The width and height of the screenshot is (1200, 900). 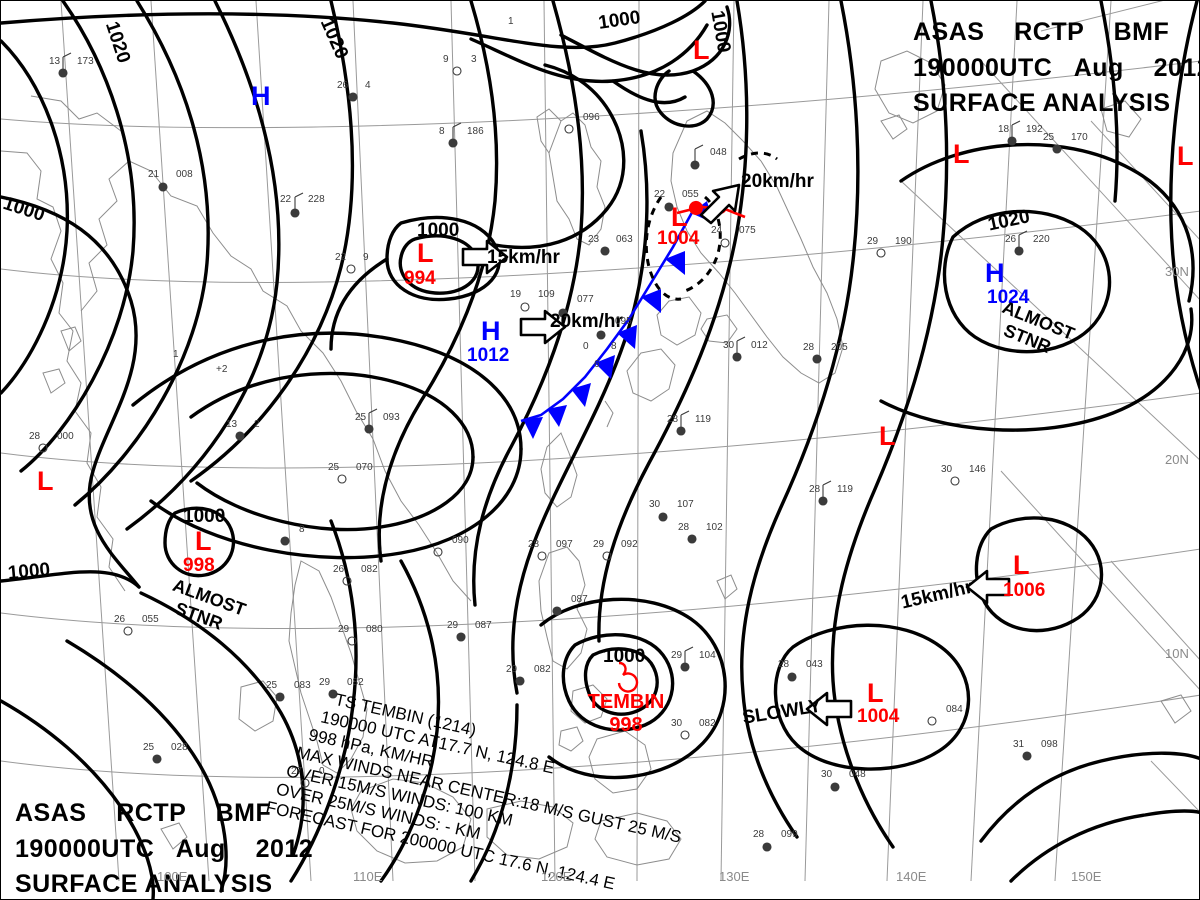 I want to click on station-pressure: 146, so click(x=977, y=469).